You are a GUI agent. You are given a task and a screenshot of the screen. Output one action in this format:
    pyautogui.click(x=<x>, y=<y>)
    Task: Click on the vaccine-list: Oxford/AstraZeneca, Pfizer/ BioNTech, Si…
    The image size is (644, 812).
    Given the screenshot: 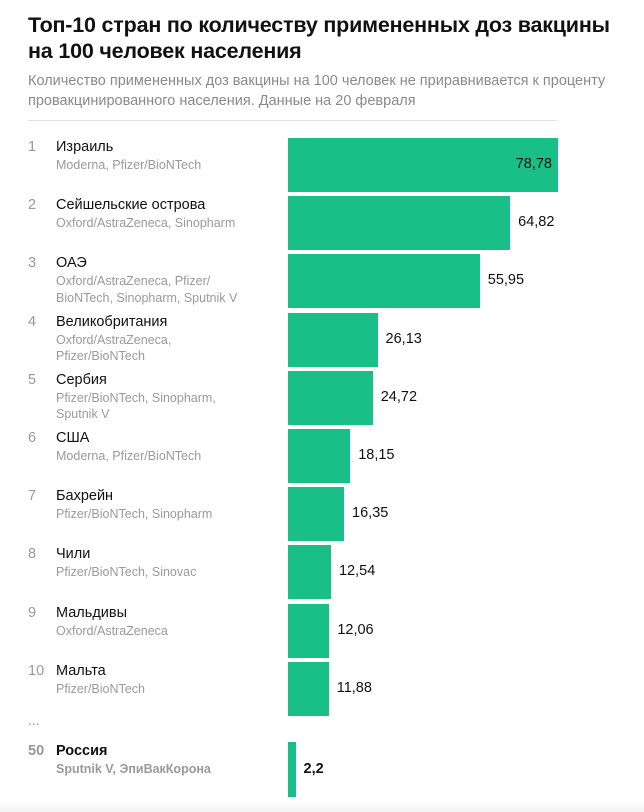 What is the action you would take?
    pyautogui.click(x=147, y=289)
    